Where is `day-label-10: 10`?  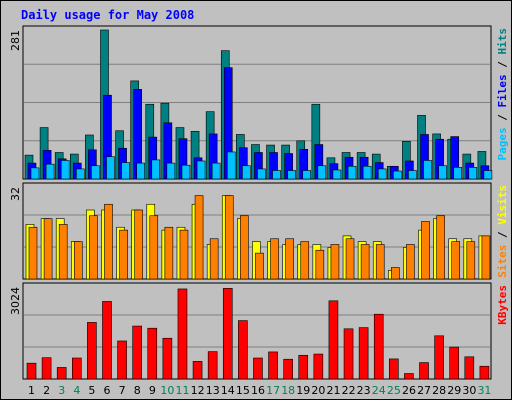
day-label-10: 10 is located at coordinates (167, 390).